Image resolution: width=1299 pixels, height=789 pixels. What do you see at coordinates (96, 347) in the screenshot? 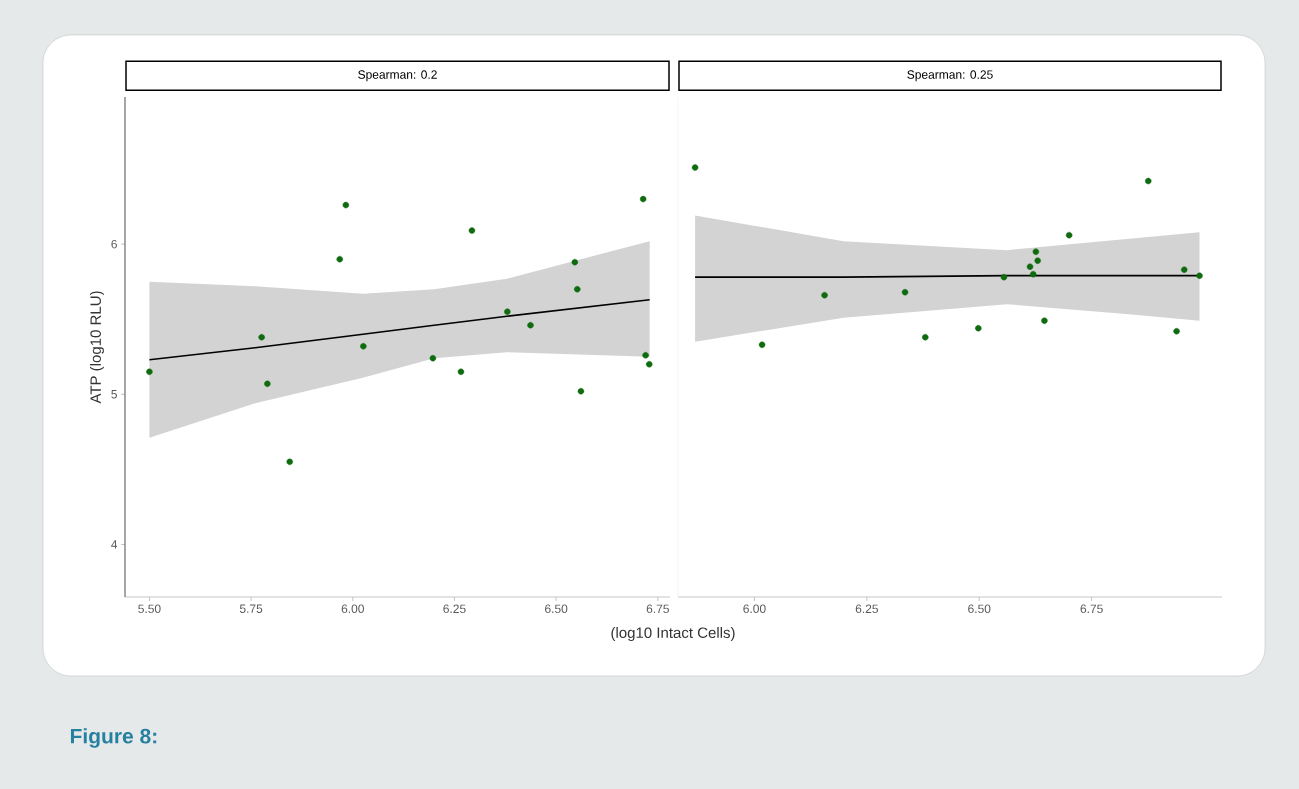
I see `y-axis-title: ATP (log10 RLU)` at bounding box center [96, 347].